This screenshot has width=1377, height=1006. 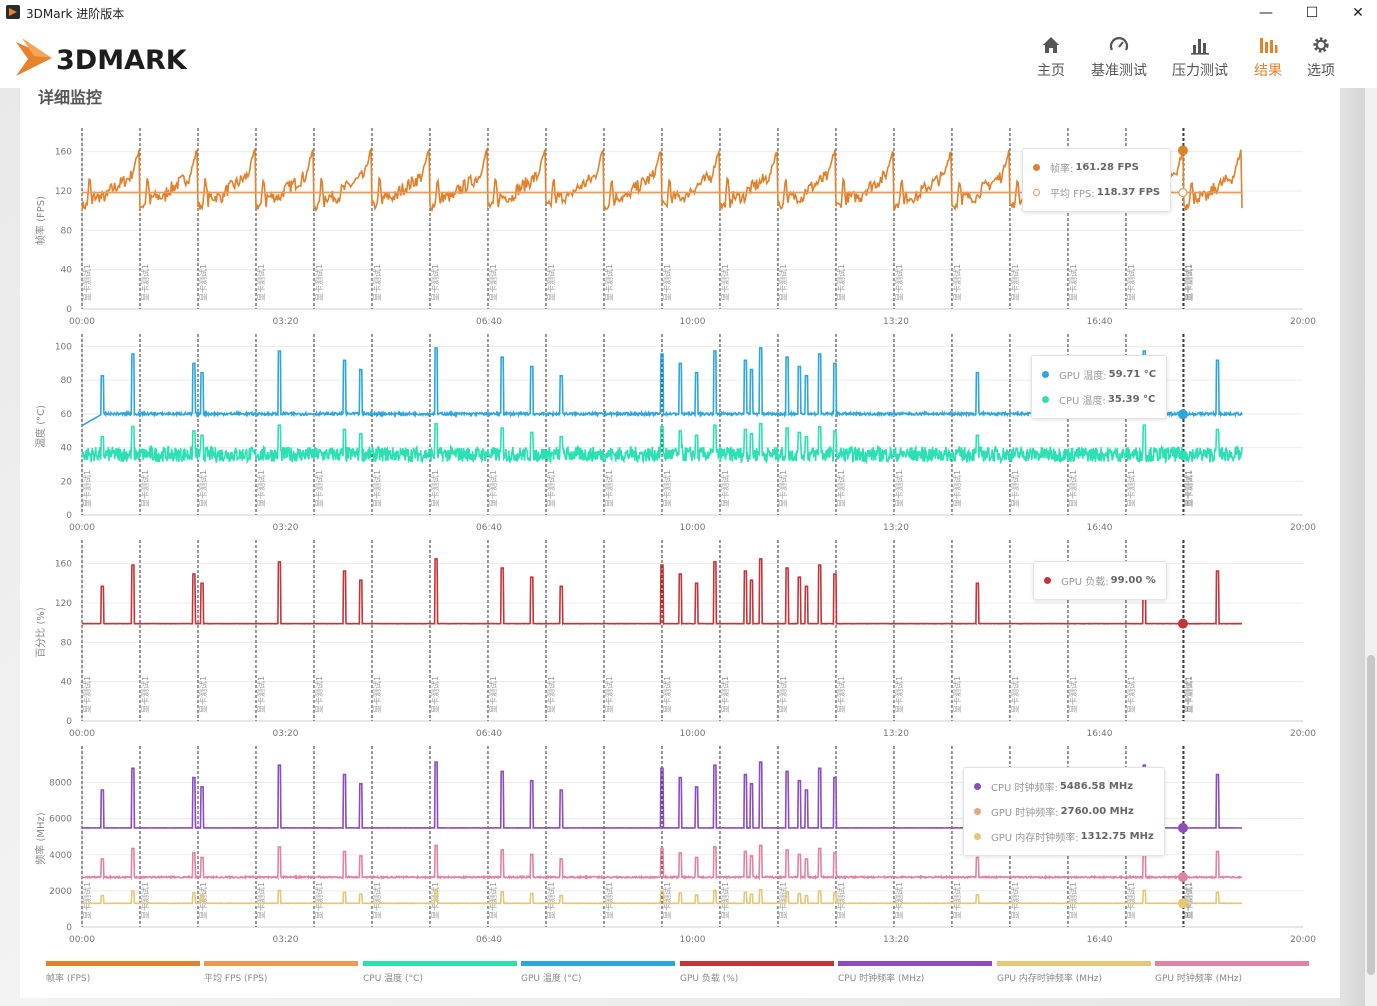 What do you see at coordinates (122, 60) in the screenshot?
I see `logo-wordmark: 3DMARK` at bounding box center [122, 60].